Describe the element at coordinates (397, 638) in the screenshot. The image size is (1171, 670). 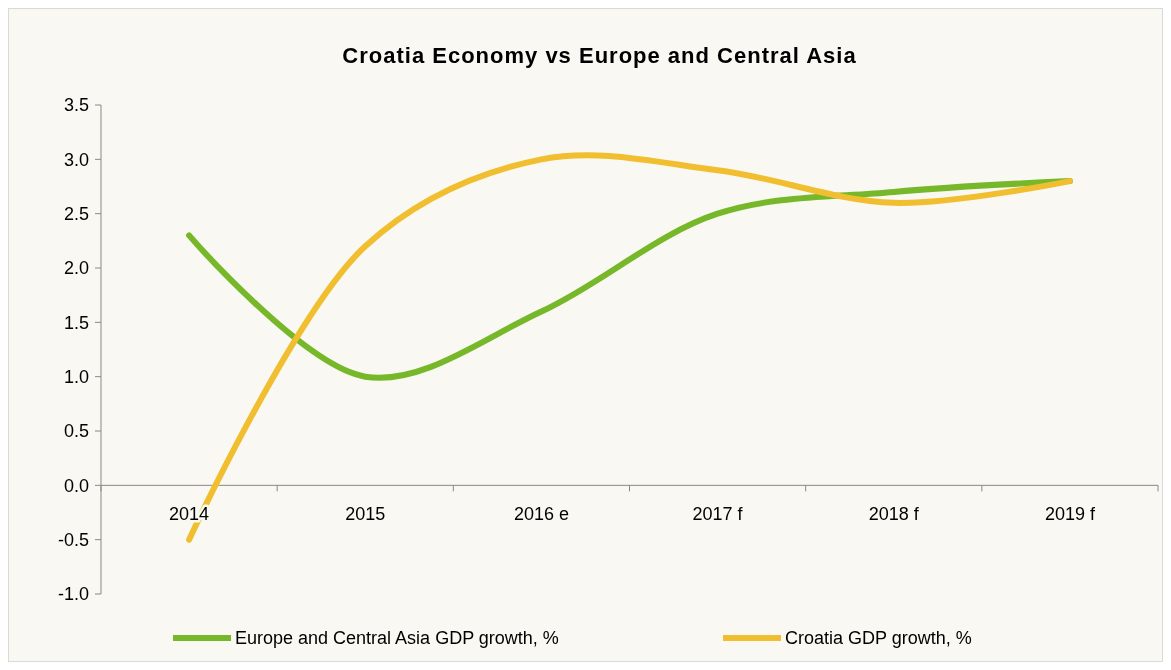
I see `legend-label: Europe and Central Asia GDP growth, %` at that location.